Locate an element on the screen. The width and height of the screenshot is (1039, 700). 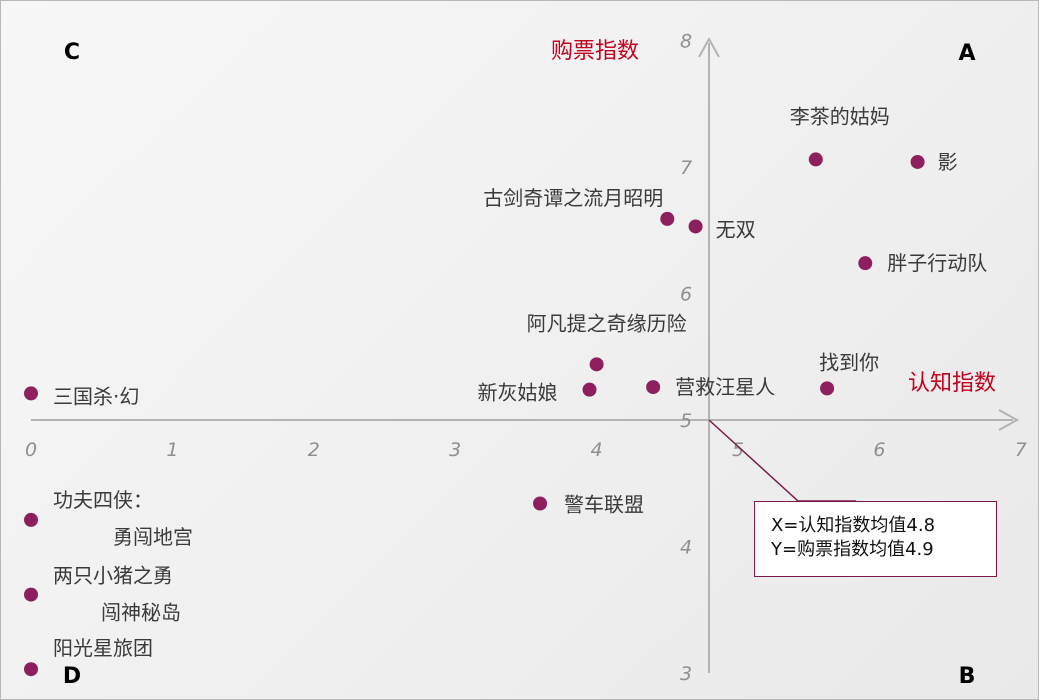
quadrant-label-a: A is located at coordinates (966, 53).